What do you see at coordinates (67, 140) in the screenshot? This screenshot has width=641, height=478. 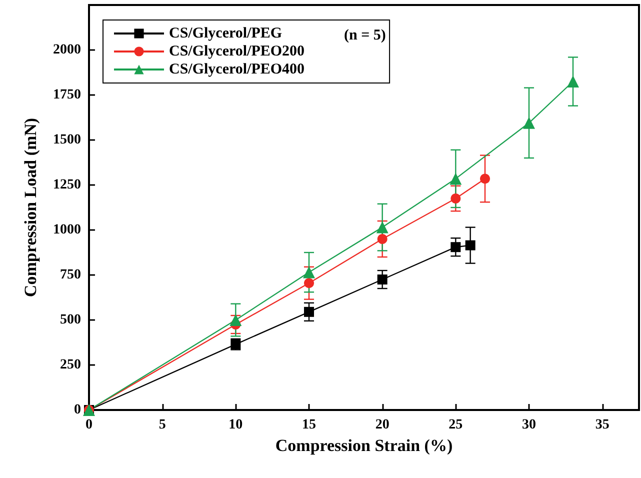 I see `y-tick-label: 1500` at bounding box center [67, 140].